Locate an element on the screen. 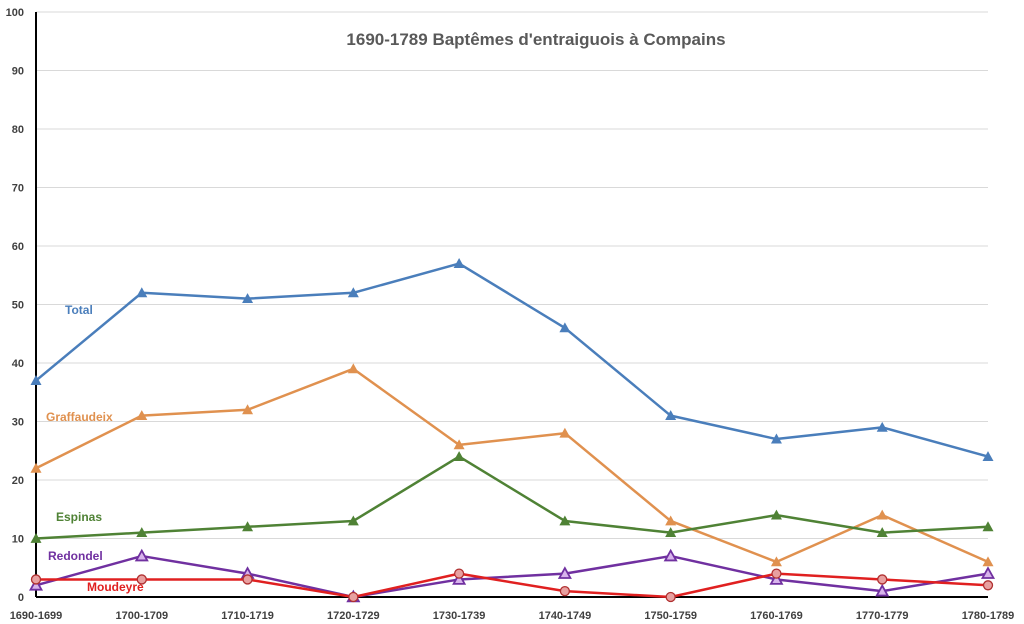 The image size is (1024, 624). series-label: Graffaudeix is located at coordinates (79, 417).